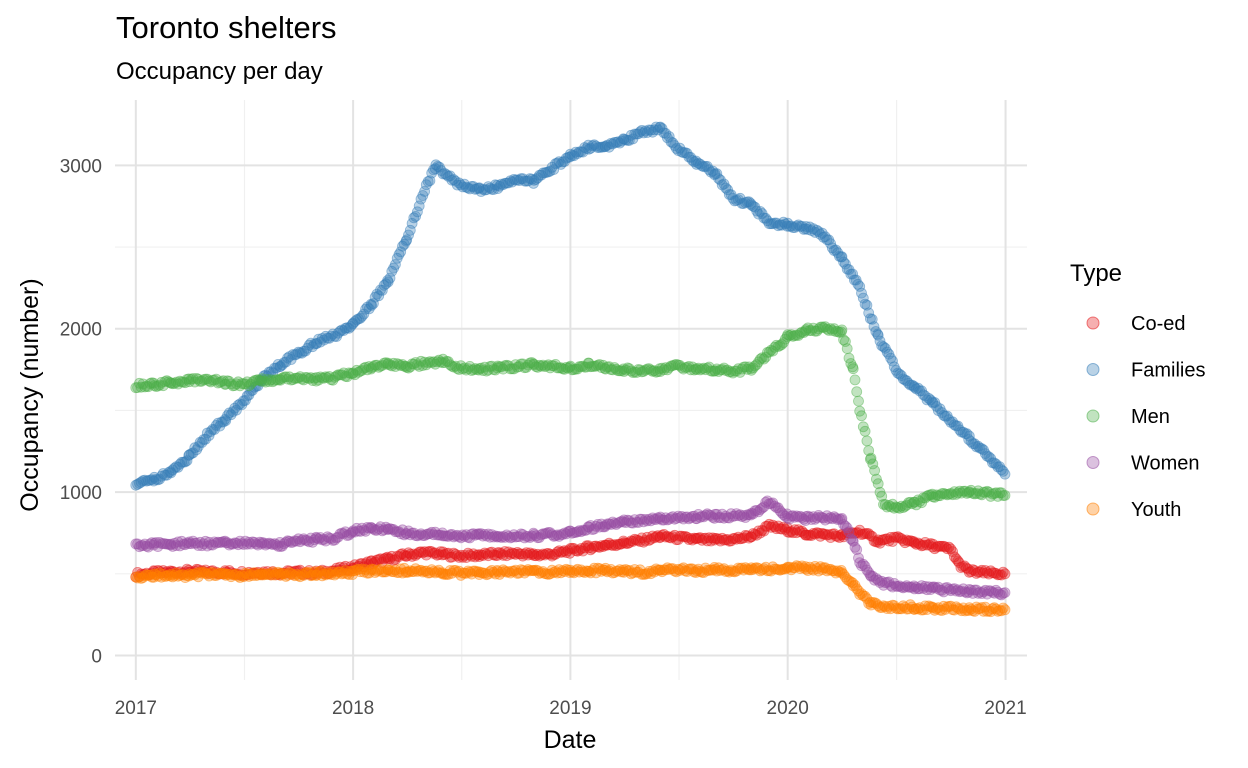  What do you see at coordinates (226, 27) in the screenshot?
I see `chart-title: Toronto shelters` at bounding box center [226, 27].